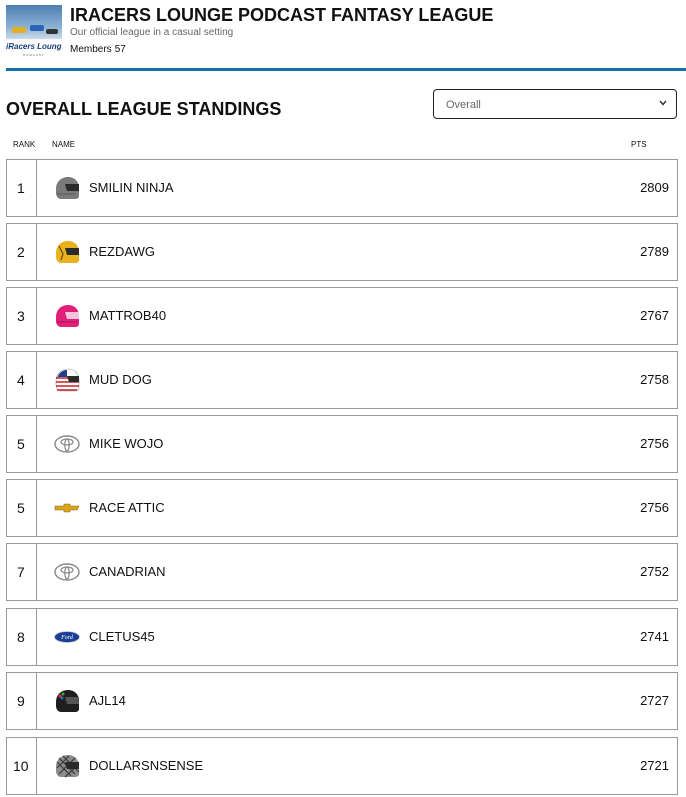 The height and width of the screenshot is (797, 686). I want to click on members-count: Members 57, so click(98, 49).